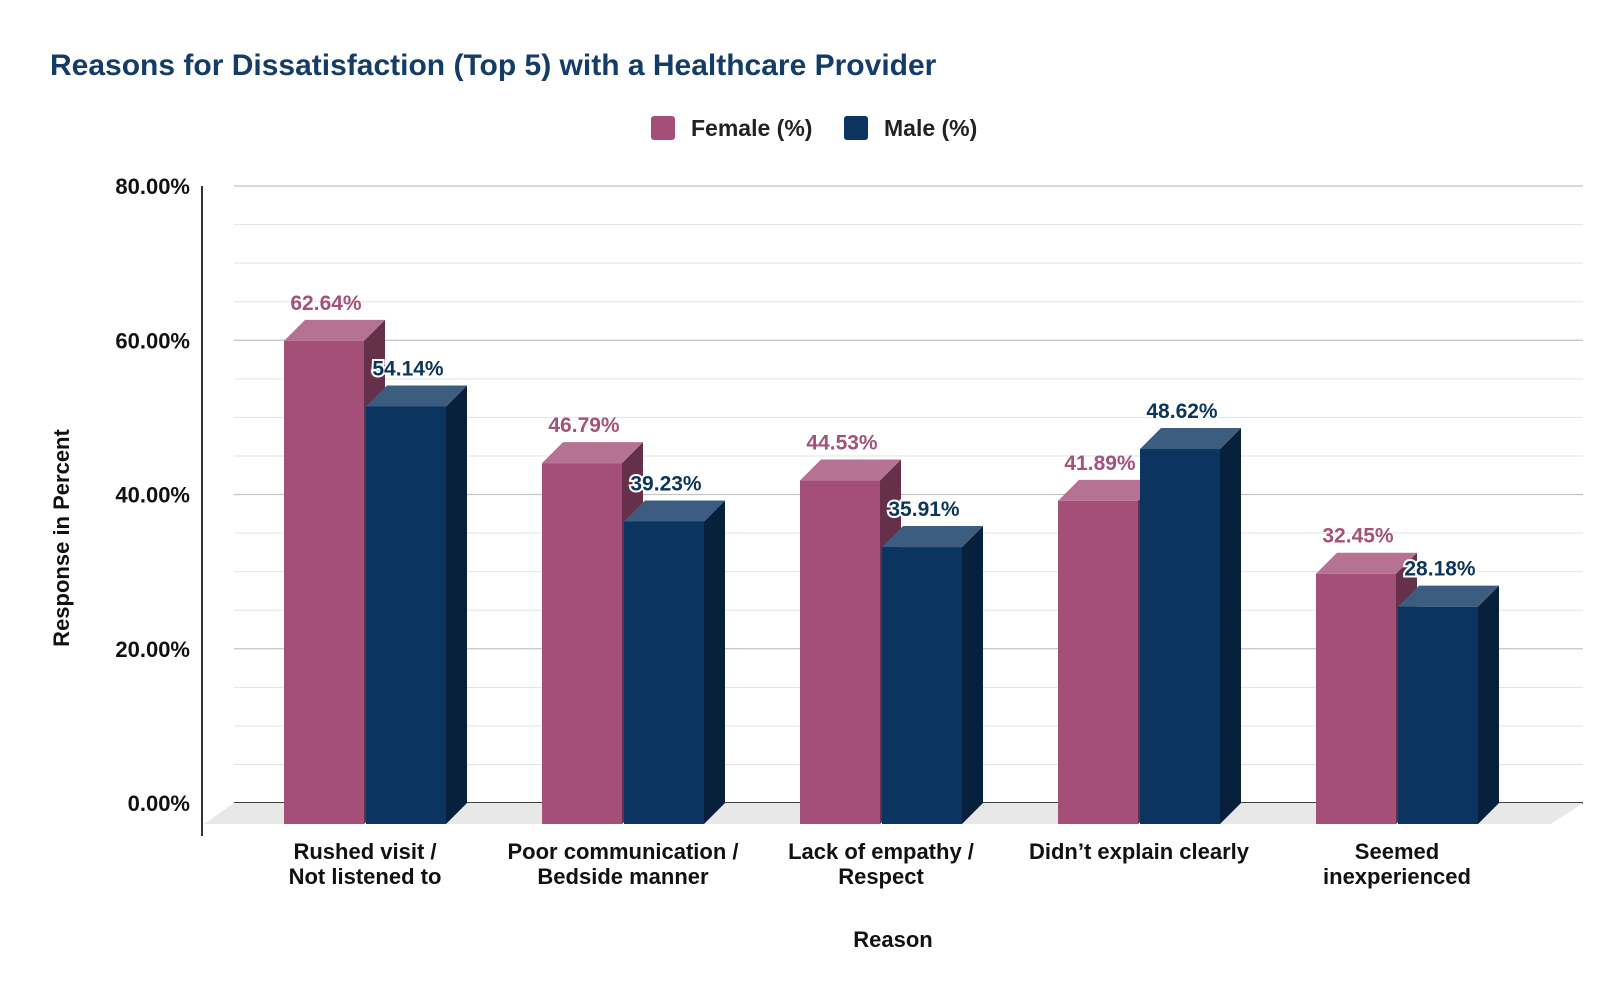 The image size is (1620, 998). Describe the element at coordinates (881, 876) in the screenshot. I see `x-category-label: Respect` at that location.